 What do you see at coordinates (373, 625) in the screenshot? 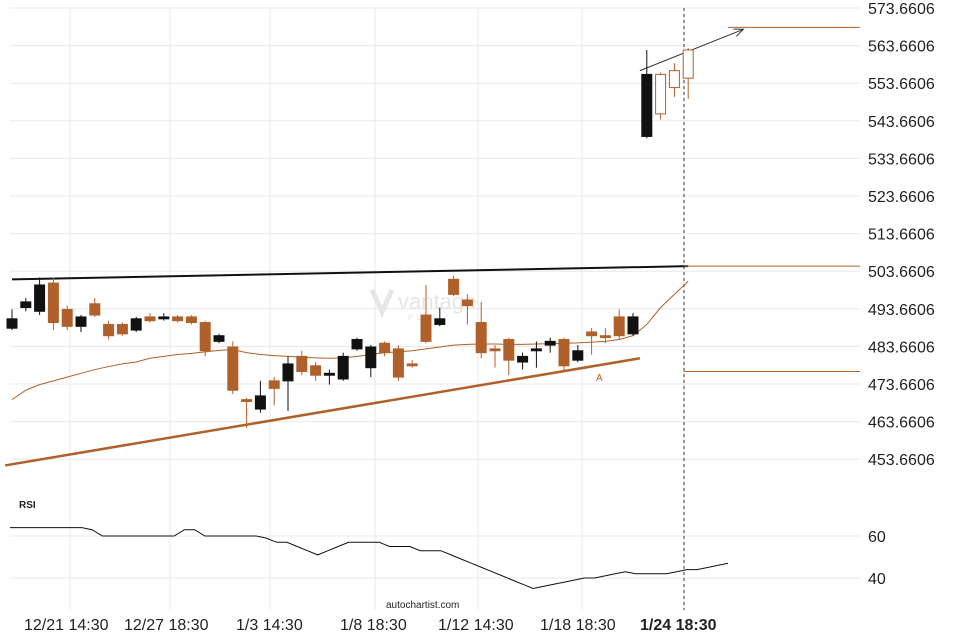
I see `time-tick-label: 1/8 18:30` at bounding box center [373, 625].